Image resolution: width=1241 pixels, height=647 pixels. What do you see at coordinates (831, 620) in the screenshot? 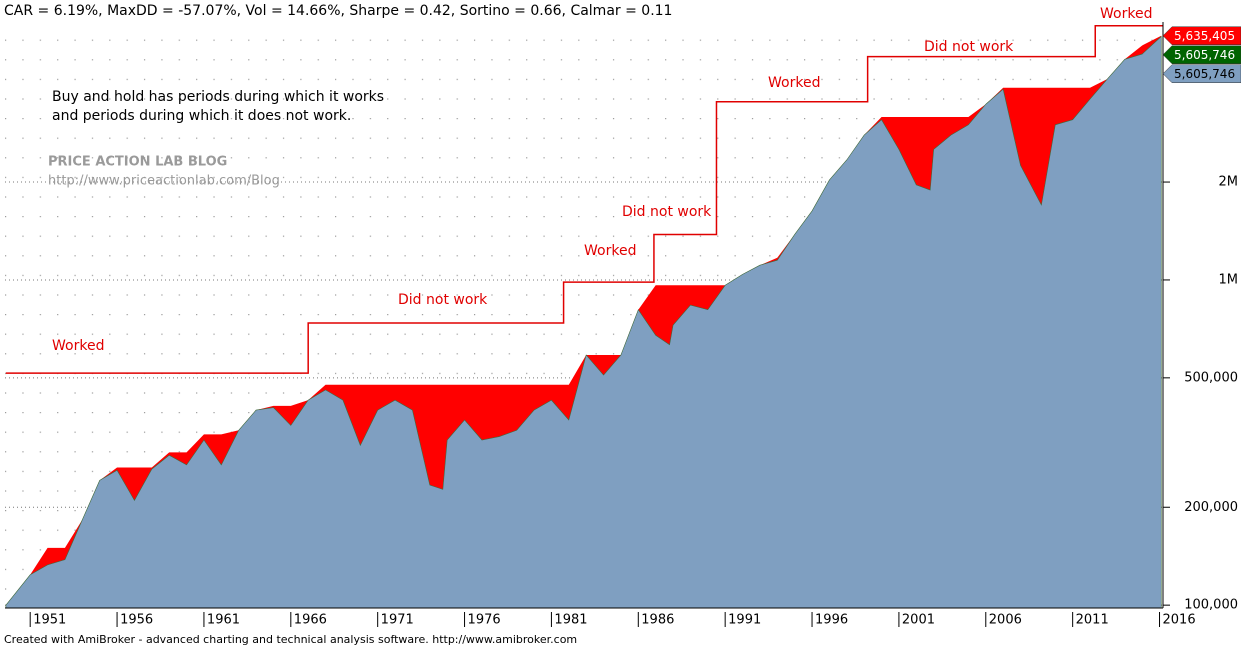
I see `x-tick-label: 1996` at bounding box center [831, 620].